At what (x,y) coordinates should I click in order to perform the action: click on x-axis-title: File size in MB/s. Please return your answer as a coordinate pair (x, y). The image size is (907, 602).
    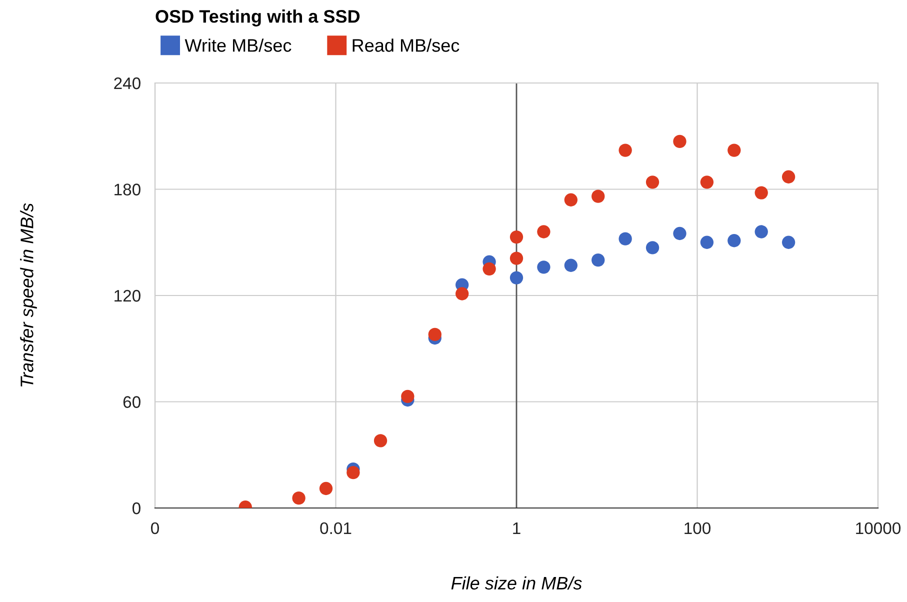
    Looking at the image, I should click on (516, 583).